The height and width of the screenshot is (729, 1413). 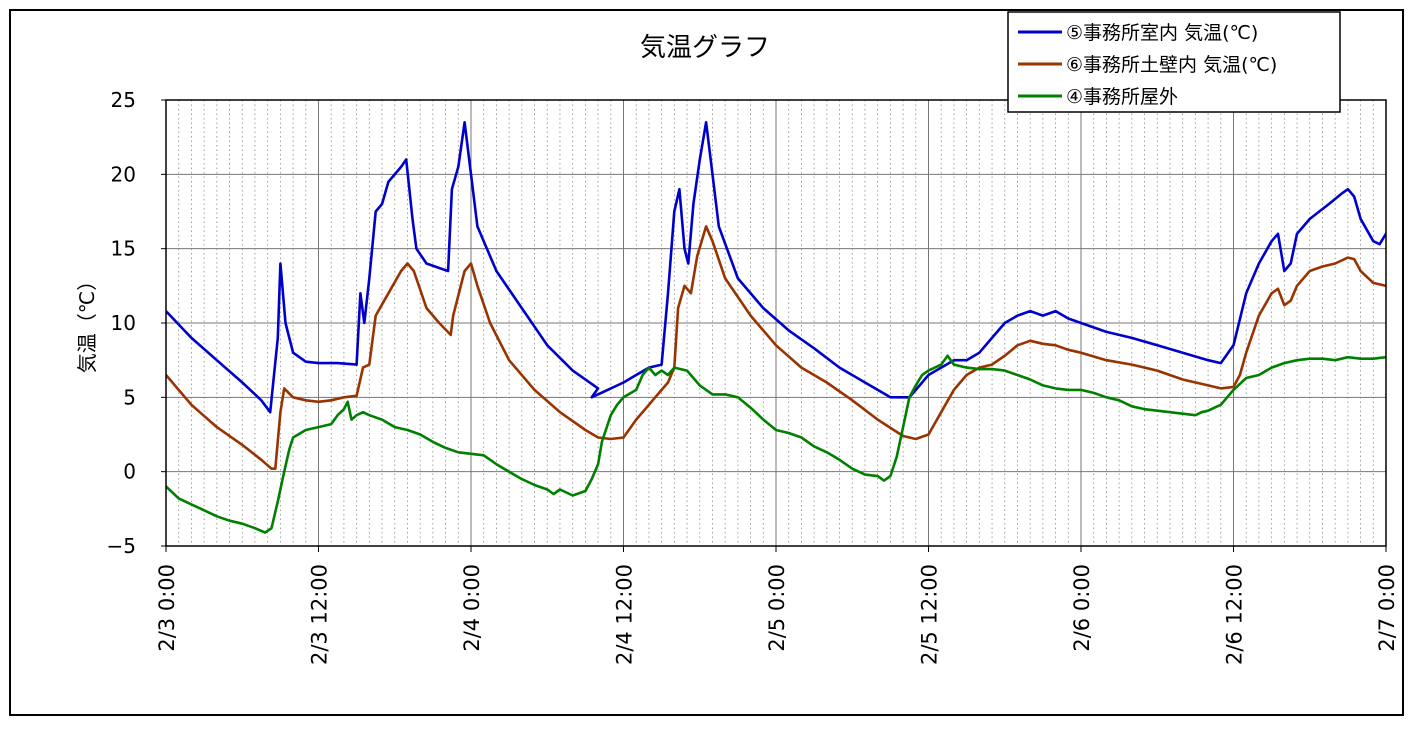 I want to click on y-tick-label: 20, so click(x=123, y=174).